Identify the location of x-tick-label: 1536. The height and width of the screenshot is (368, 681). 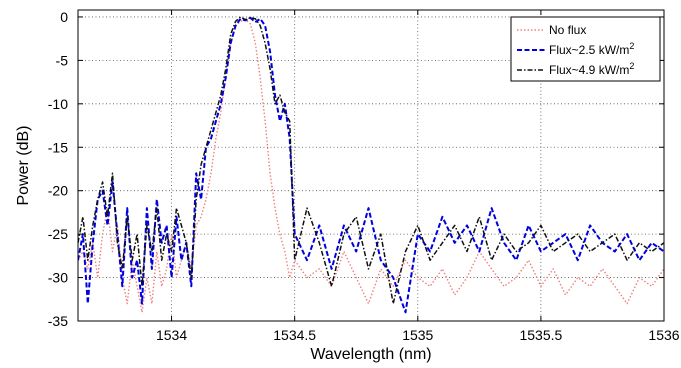
(663, 335).